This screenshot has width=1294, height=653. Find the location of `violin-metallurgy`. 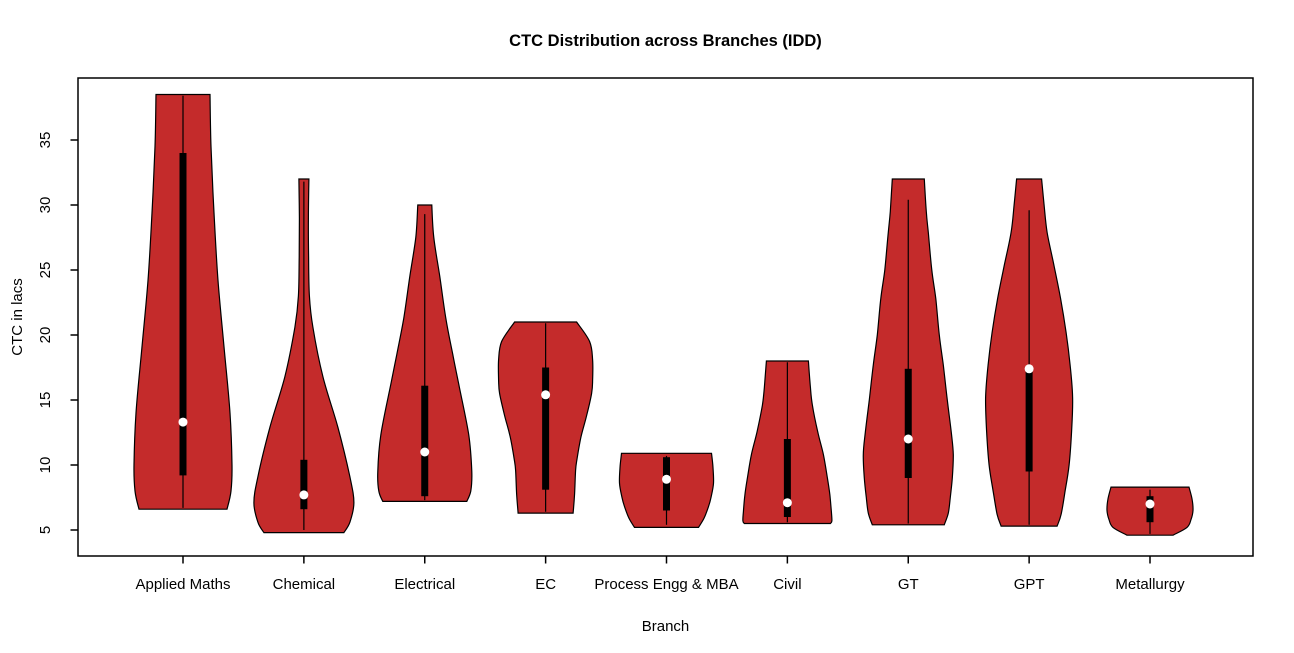

violin-metallurgy is located at coordinates (1150, 511).